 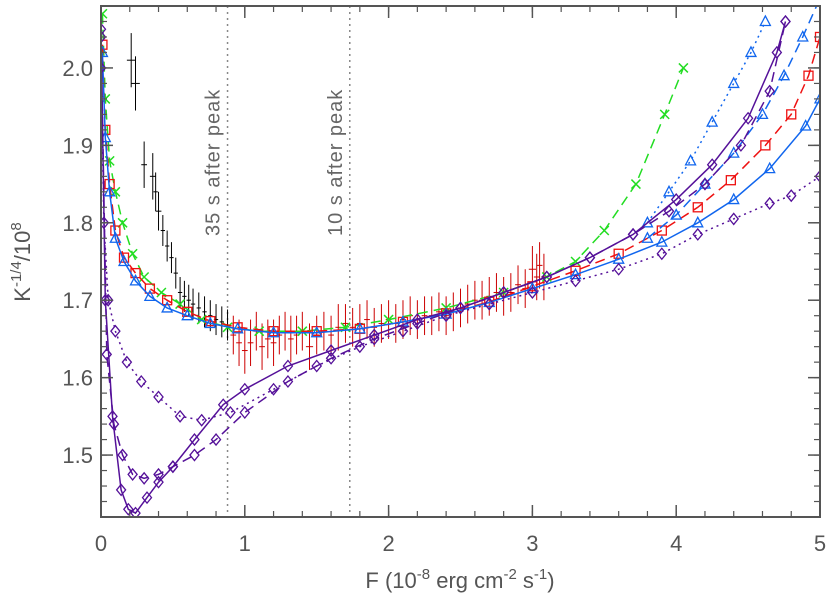 I want to click on y-tick-label: 2.0, so click(x=77, y=68).